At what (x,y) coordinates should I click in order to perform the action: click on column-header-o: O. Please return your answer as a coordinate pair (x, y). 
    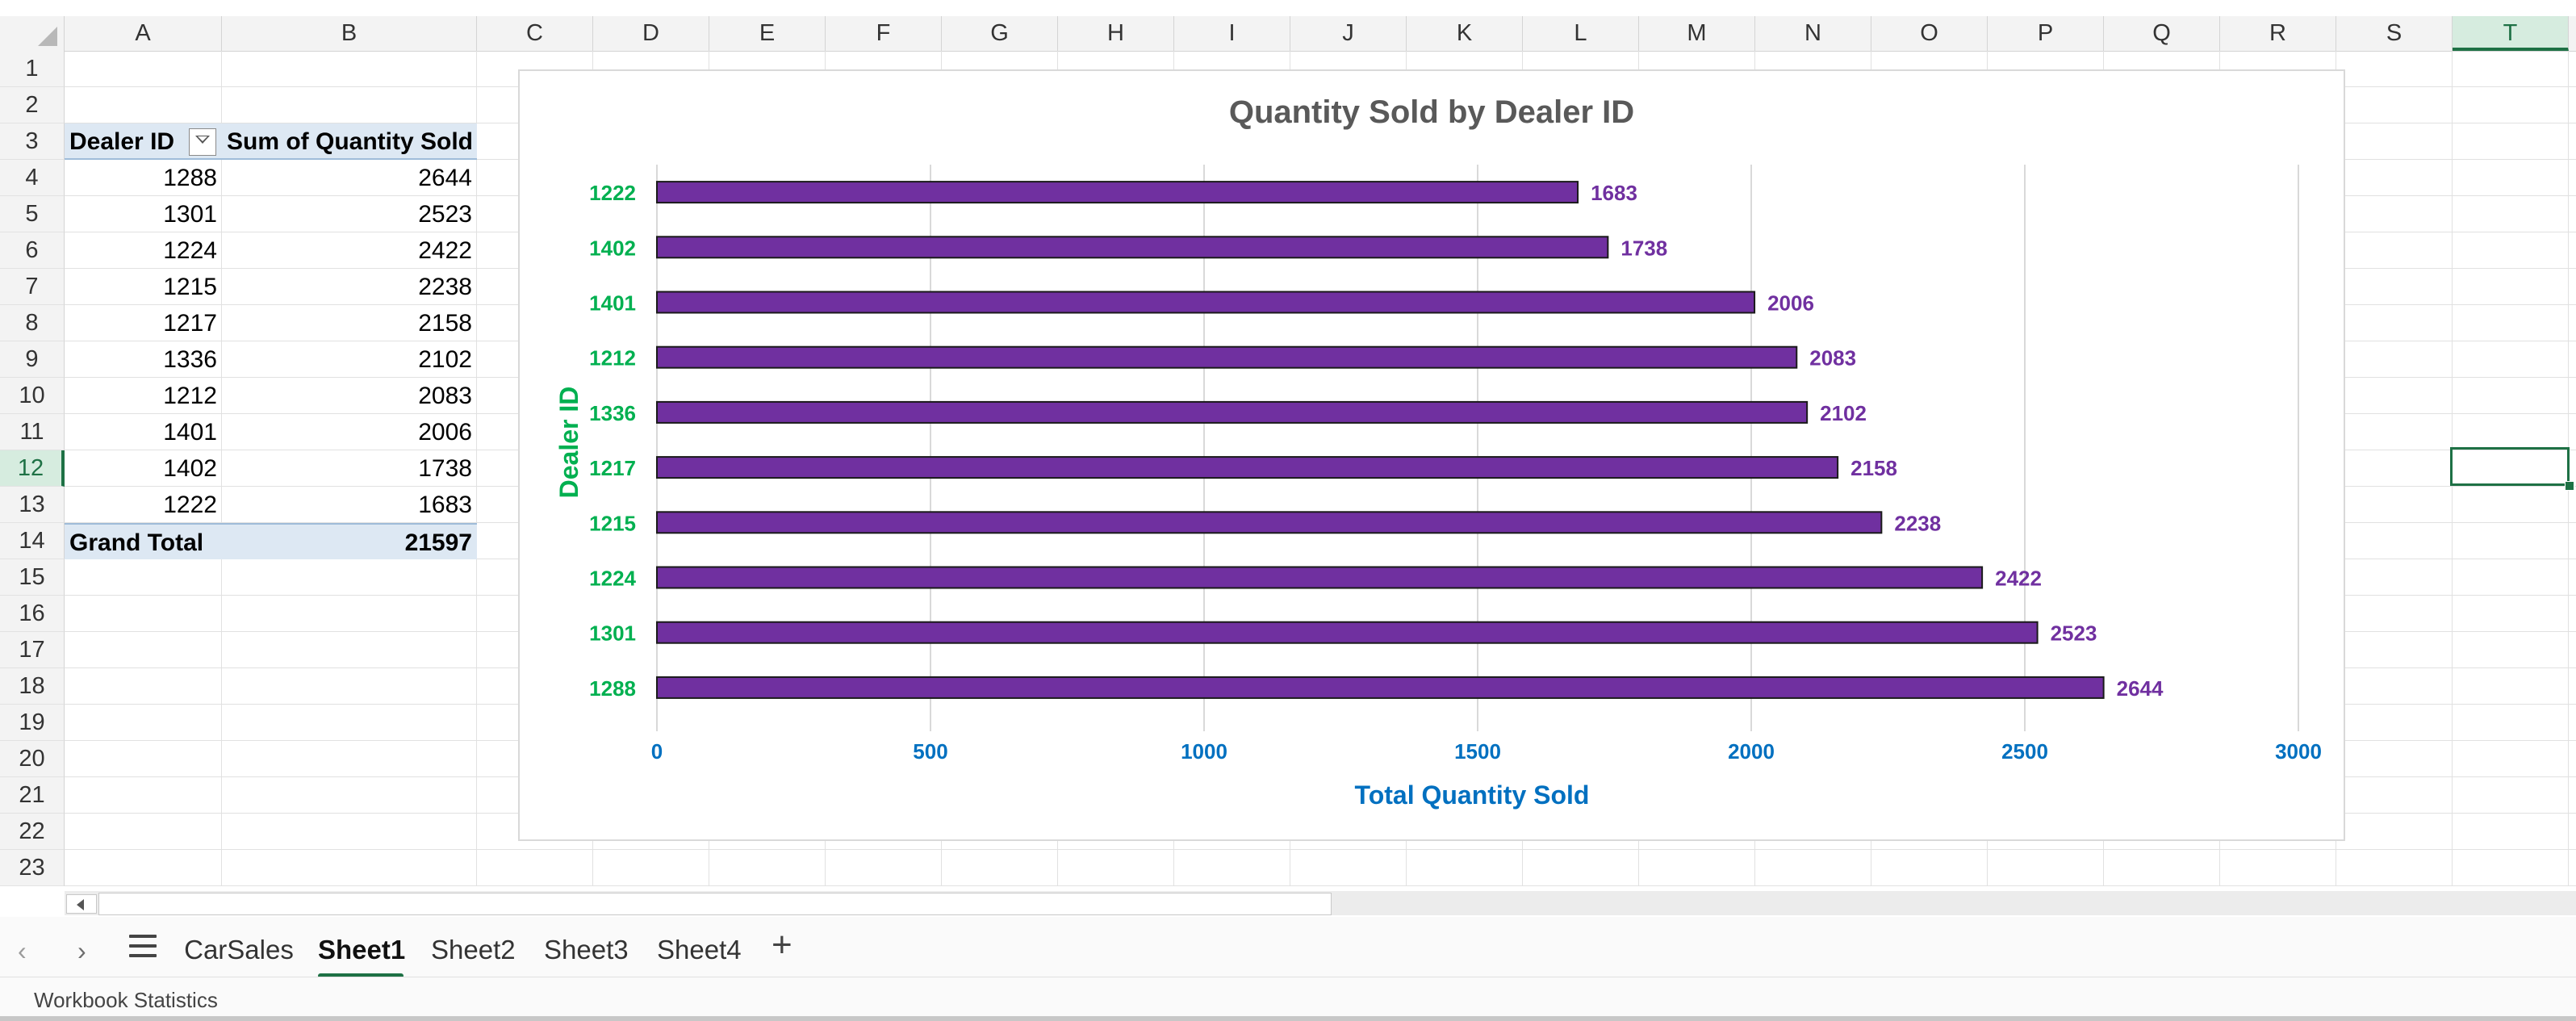
    Looking at the image, I should click on (1929, 33).